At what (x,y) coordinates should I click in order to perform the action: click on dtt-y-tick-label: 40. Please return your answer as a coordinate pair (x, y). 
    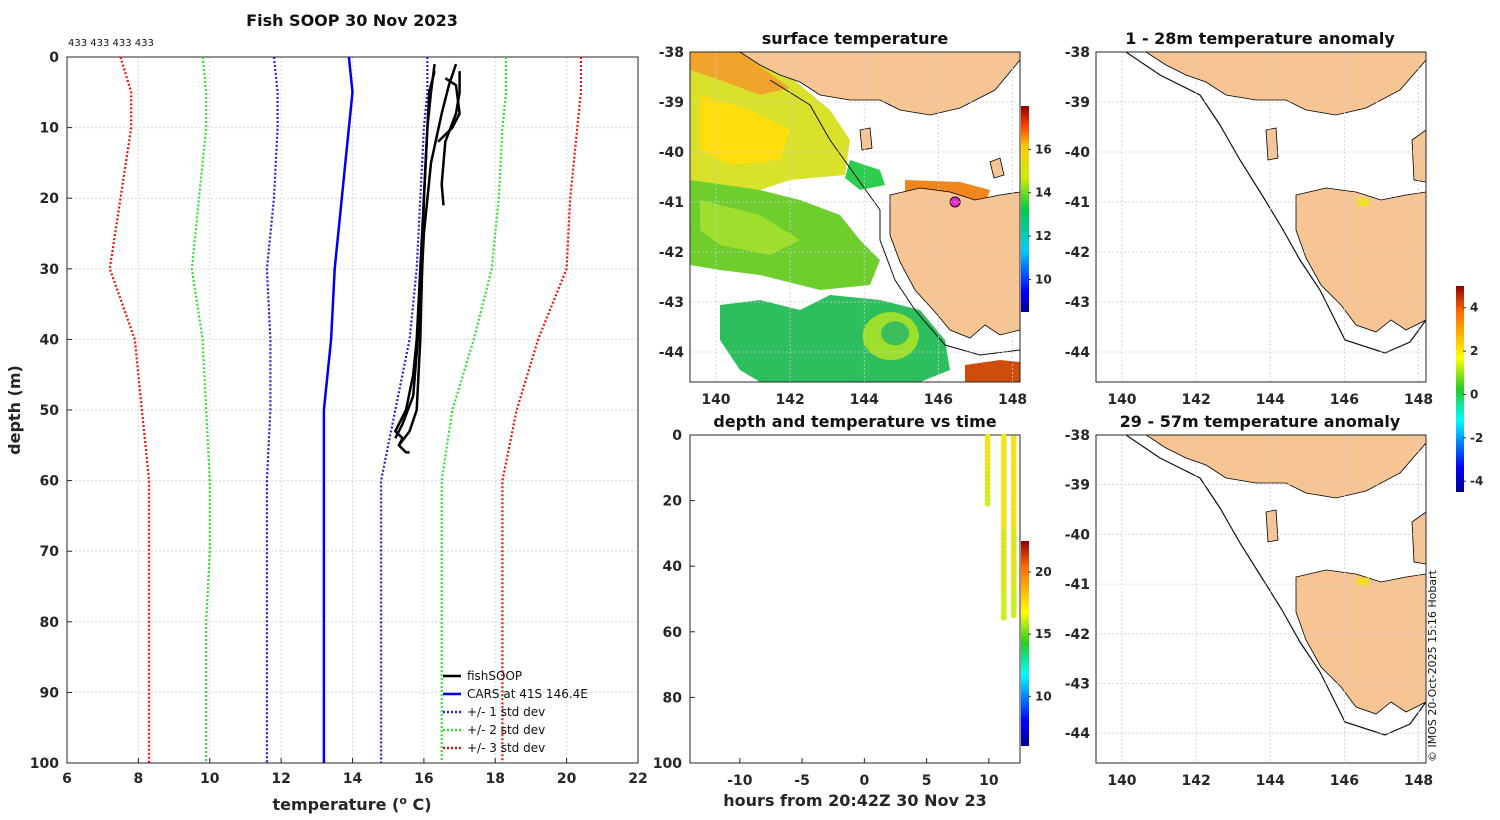
    Looking at the image, I should click on (673, 567).